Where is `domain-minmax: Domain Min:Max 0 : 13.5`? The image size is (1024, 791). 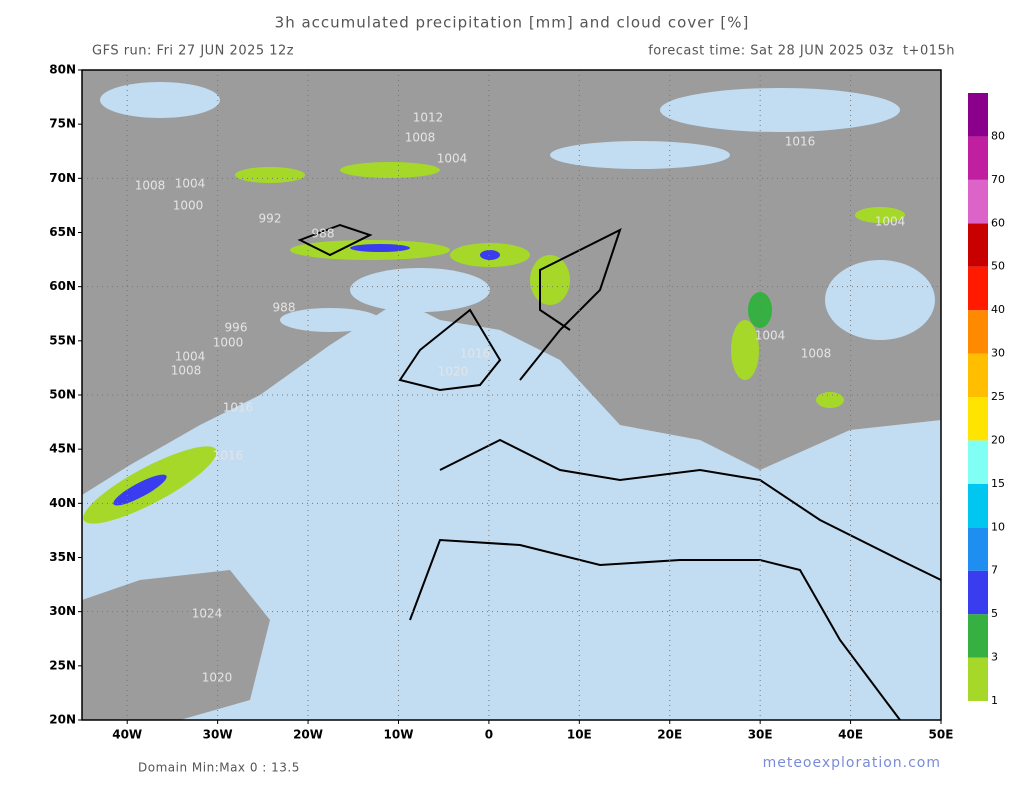
domain-minmax: Domain Min:Max 0 : 13.5 is located at coordinates (219, 768).